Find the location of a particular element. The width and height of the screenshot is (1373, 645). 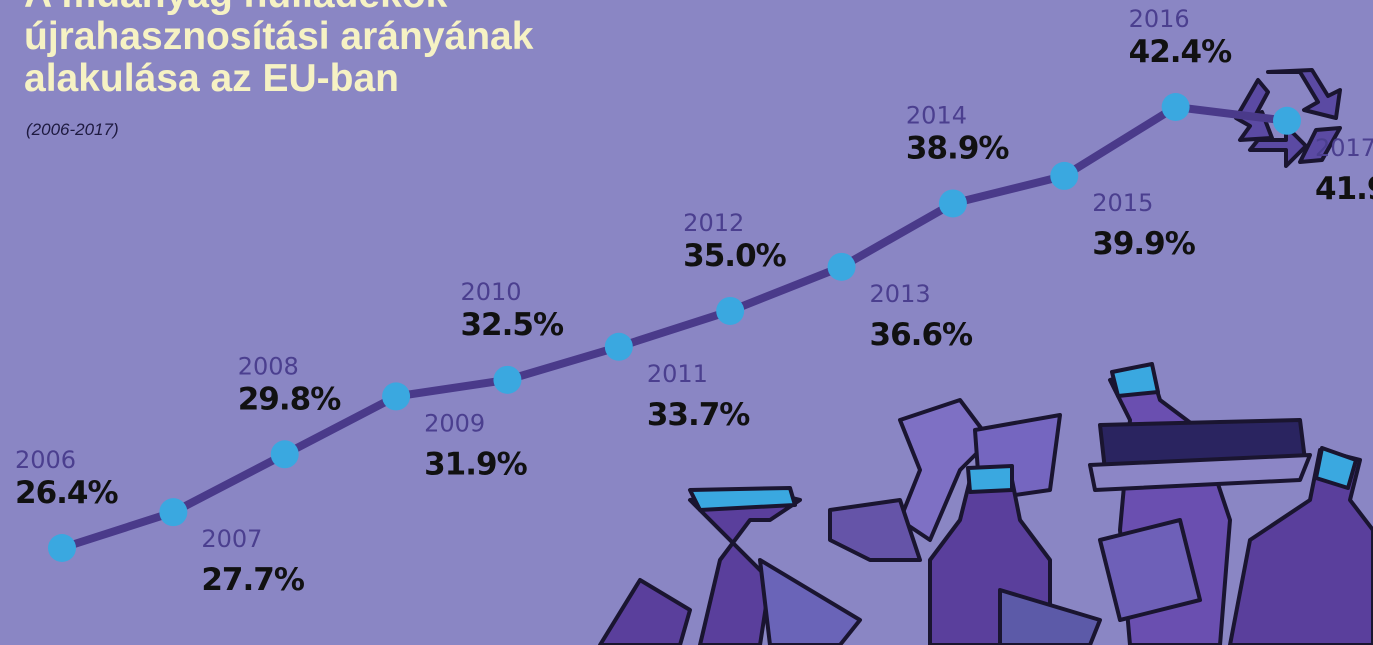

year-label: 2013 is located at coordinates (900, 294).